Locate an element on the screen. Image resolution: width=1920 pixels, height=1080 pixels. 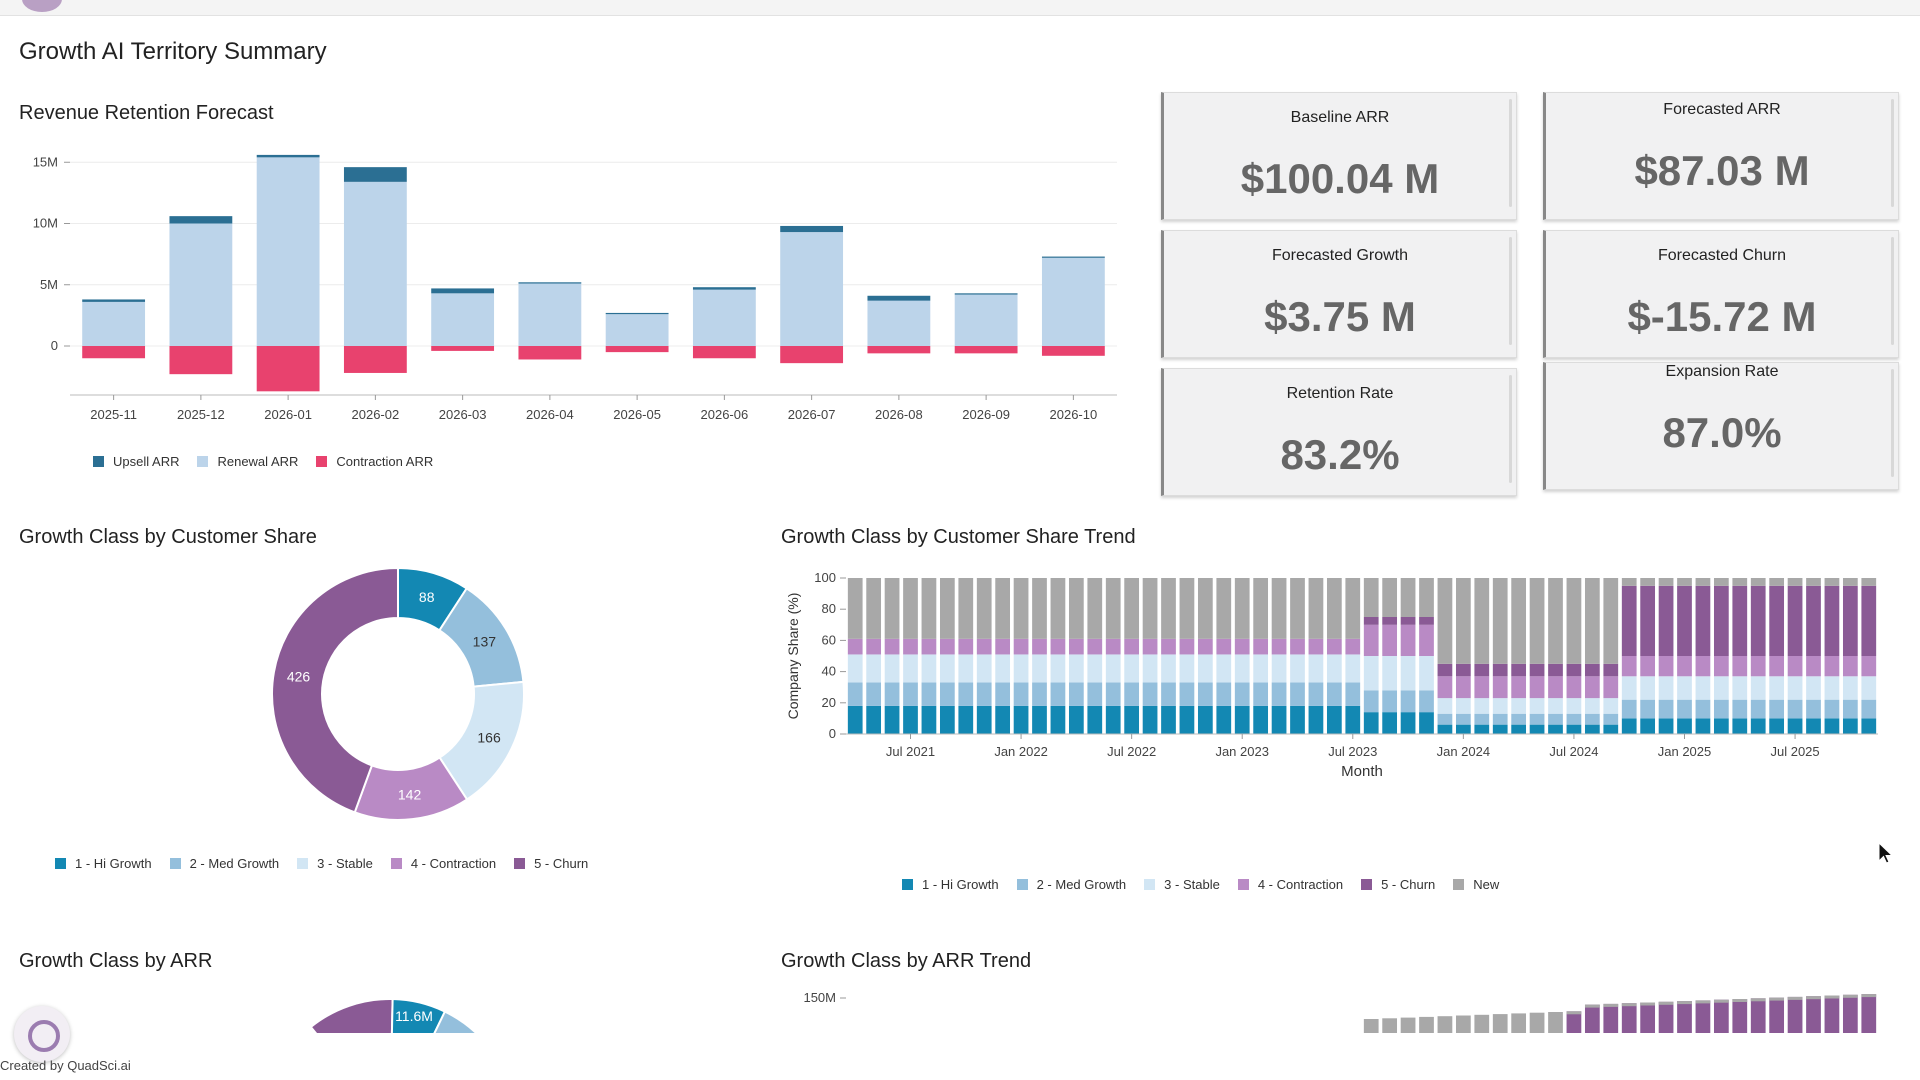
y-tick-label: 5M is located at coordinates (49, 284).